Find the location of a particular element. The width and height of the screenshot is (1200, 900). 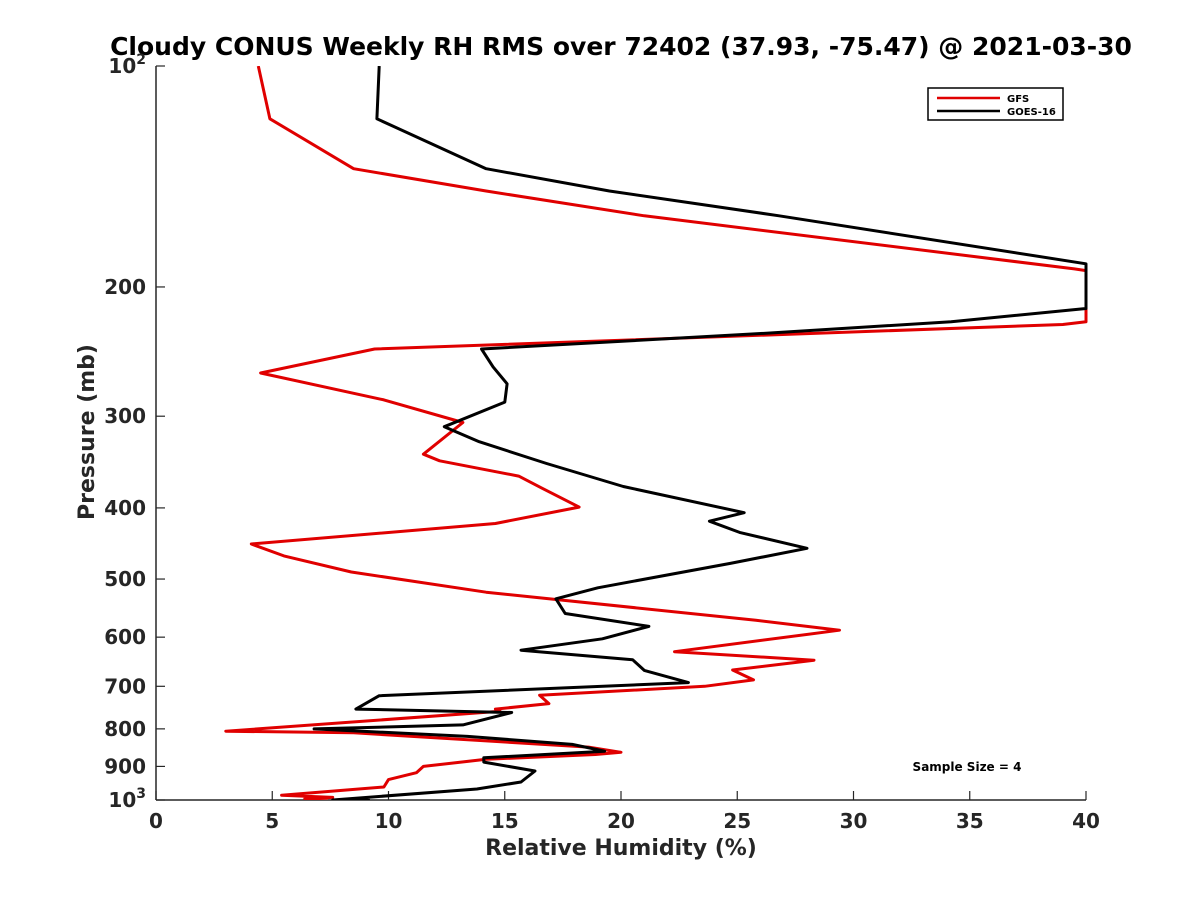

legend-label-gfs: GFS is located at coordinates (1018, 99).